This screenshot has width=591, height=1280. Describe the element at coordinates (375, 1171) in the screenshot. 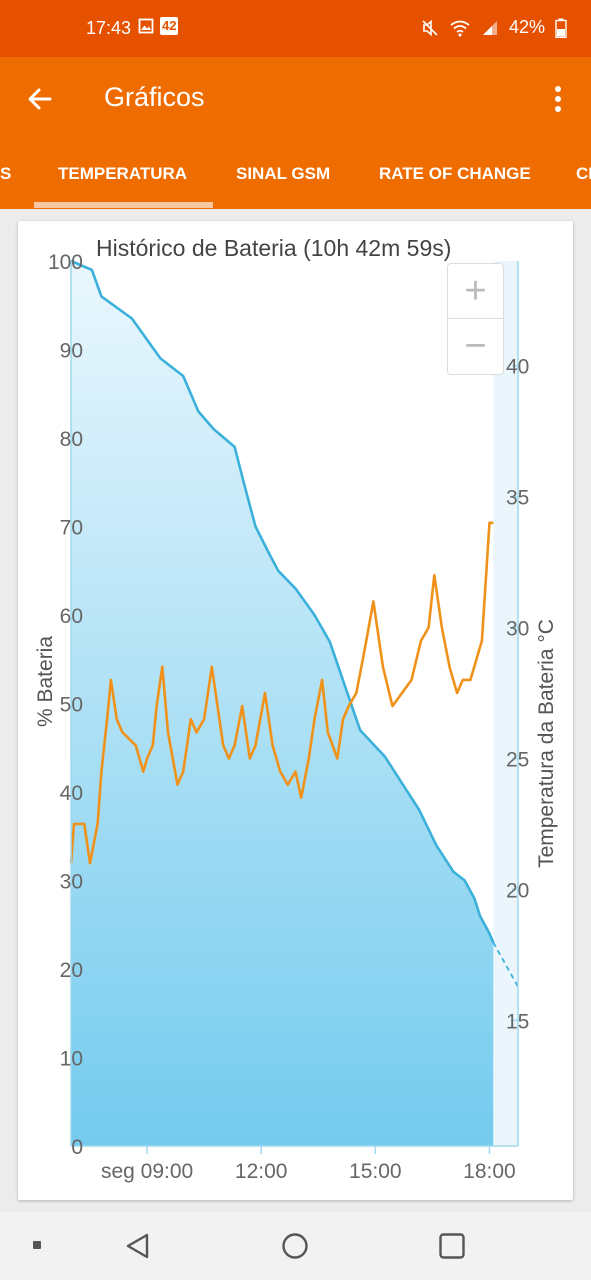

I see `x-tick-label: 15:00` at that location.